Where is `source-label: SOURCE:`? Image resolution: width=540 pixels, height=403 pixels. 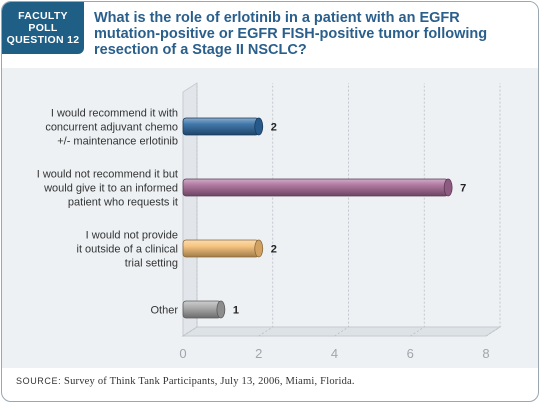
source-label: SOURCE: is located at coordinates (39, 381).